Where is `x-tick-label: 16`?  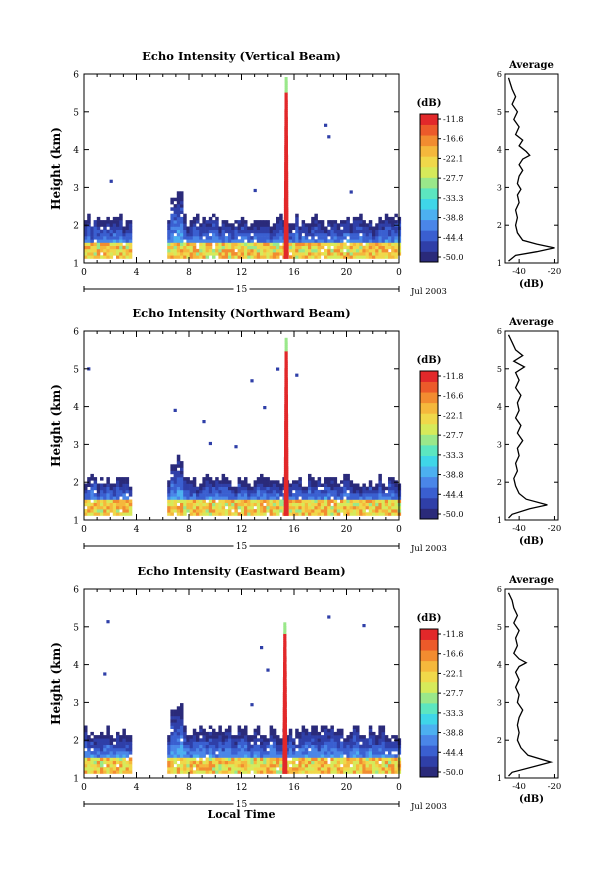
x-tick-label: 16 is located at coordinates (294, 530).